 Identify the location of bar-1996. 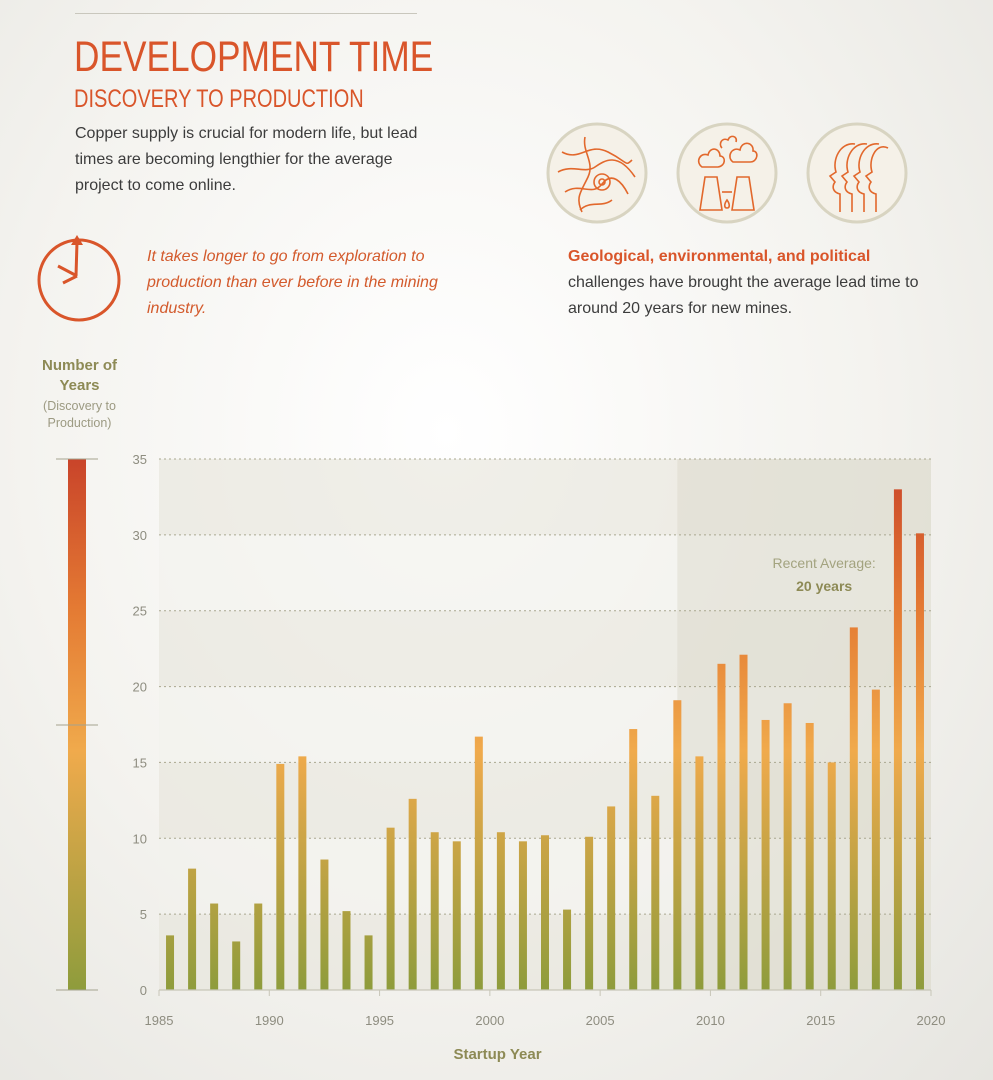
(412, 894).